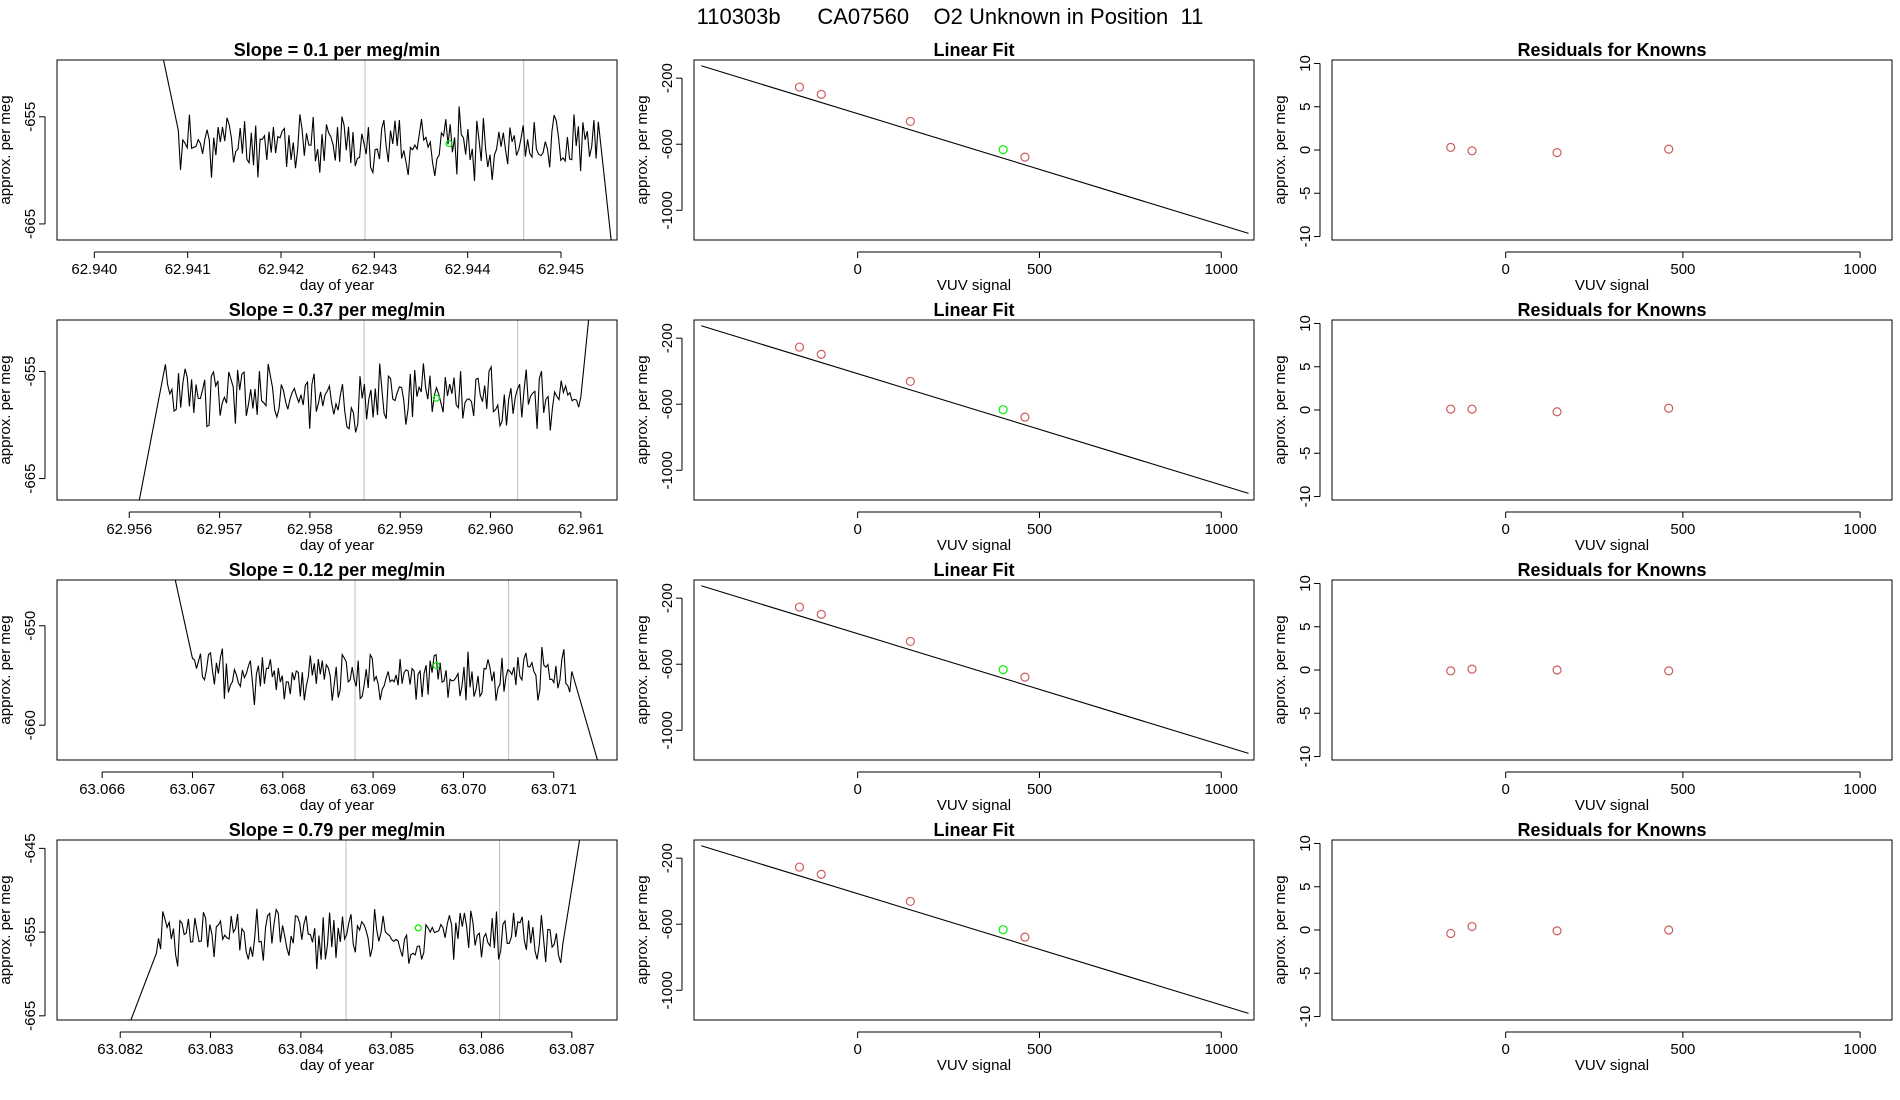 Image resolution: width=1900 pixels, height=1100 pixels. Describe the element at coordinates (1305, 367) in the screenshot. I see `y-tick-label: 5` at that location.